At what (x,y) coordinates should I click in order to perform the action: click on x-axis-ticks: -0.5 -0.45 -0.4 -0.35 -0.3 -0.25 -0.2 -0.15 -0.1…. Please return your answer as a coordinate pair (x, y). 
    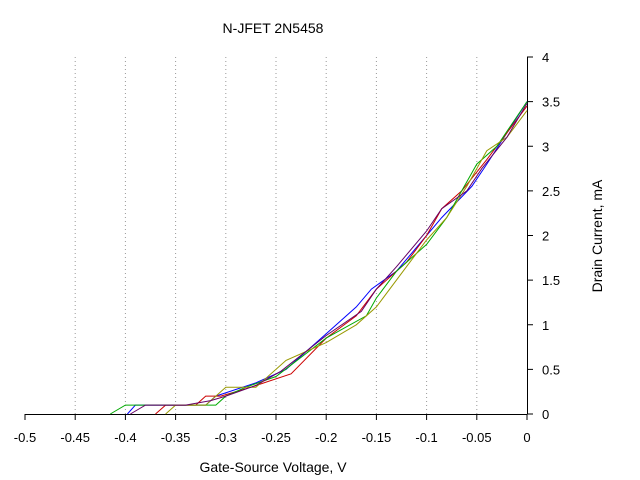
    Looking at the image, I should click on (272, 429).